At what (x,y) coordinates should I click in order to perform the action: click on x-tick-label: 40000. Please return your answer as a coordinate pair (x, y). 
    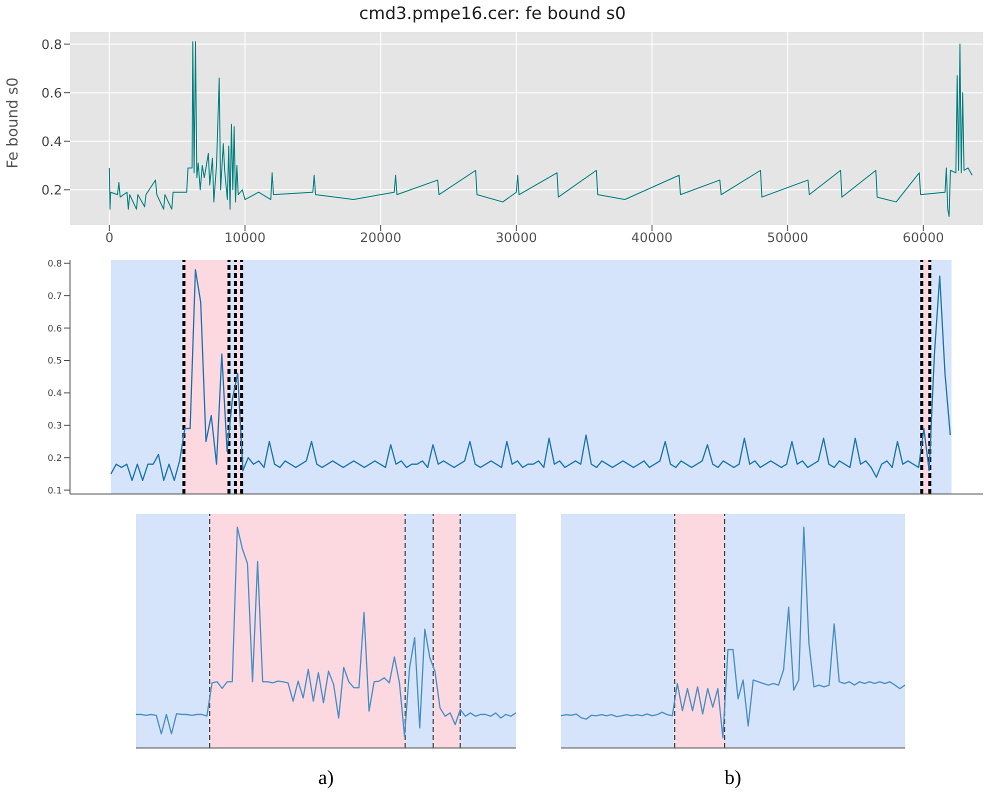
    Looking at the image, I should click on (652, 238).